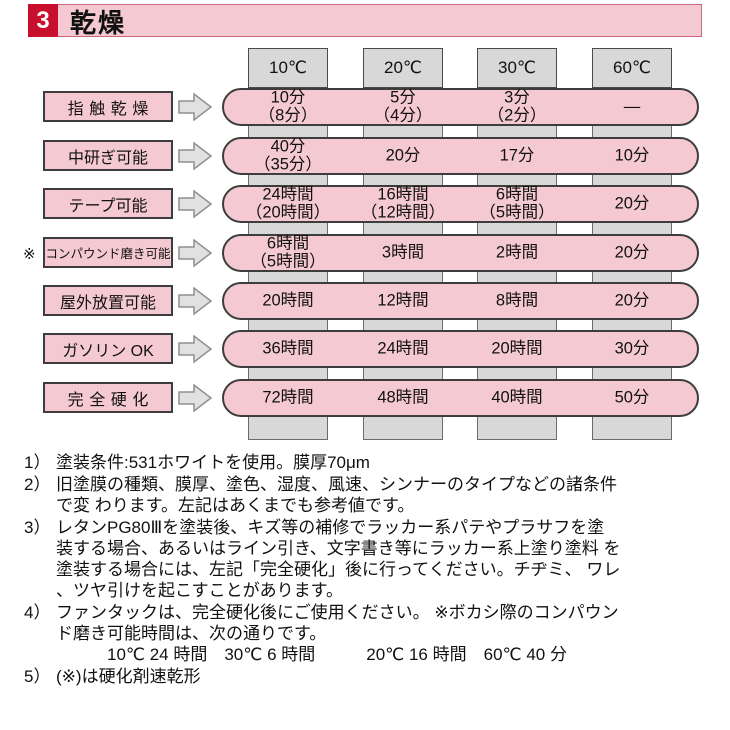 This screenshot has width=730, height=730. Describe the element at coordinates (460, 204) in the screenshot. I see `row-band: 24時間 （20時間） 16時間 （12時間） 6時間 （5時間） 20分` at that location.